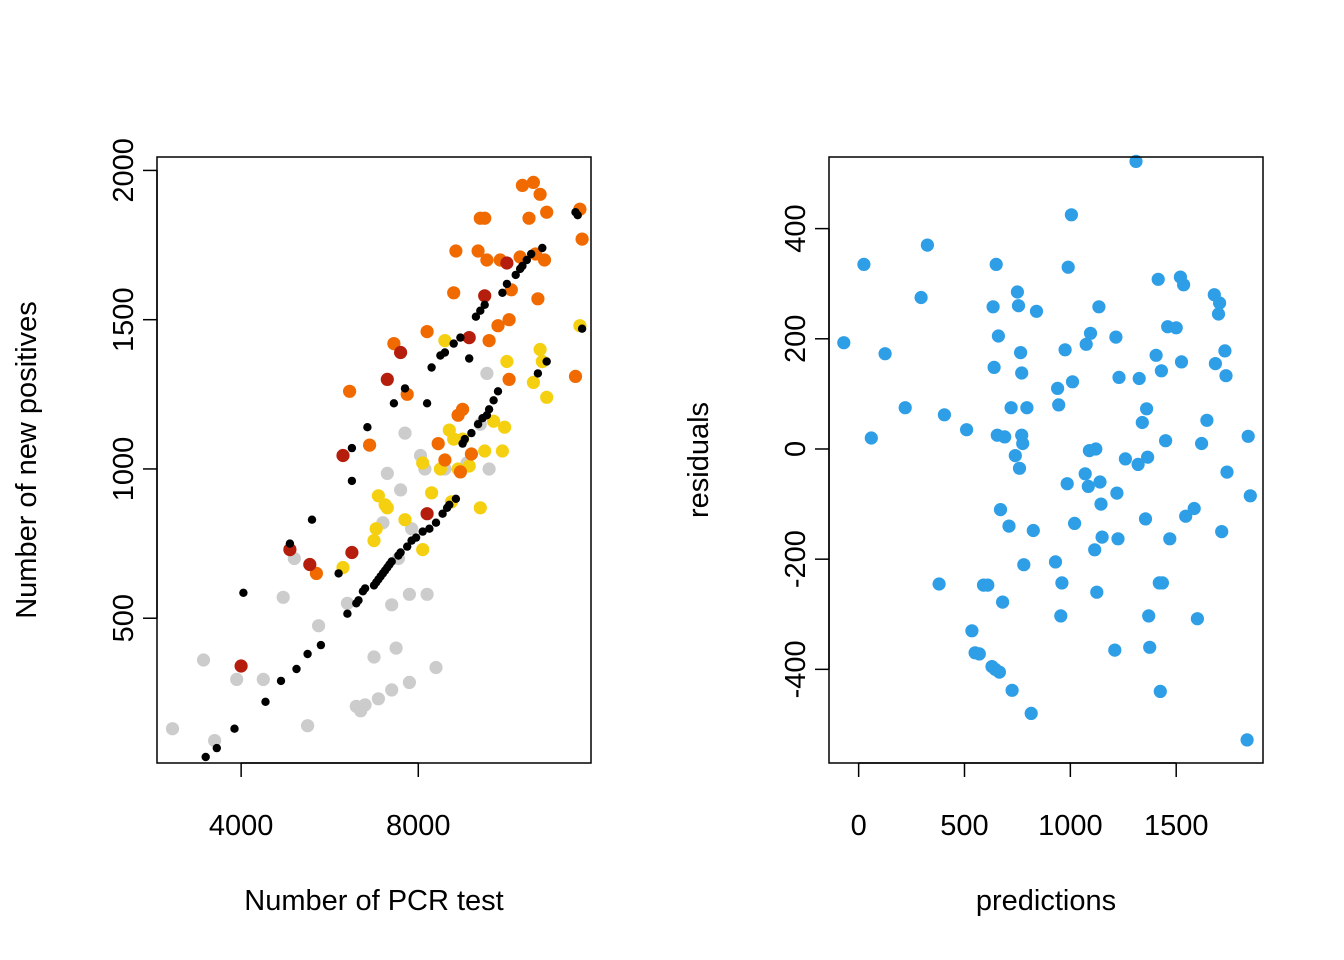  I want to click on right-y-axis: -400 -200 0 200 400, so click(805, 451).